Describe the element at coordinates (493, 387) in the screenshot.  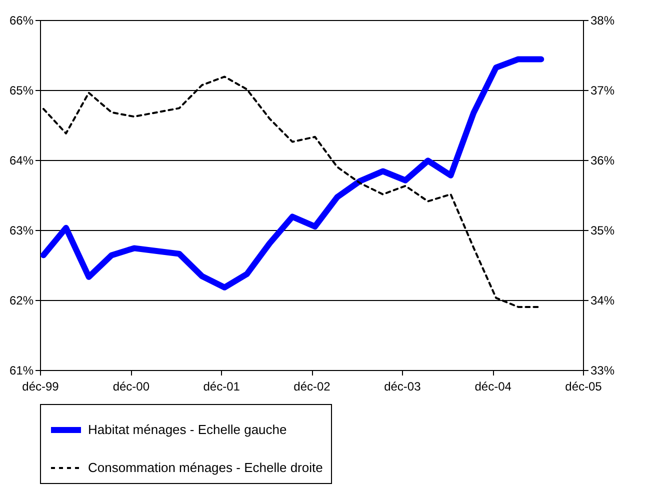
I see `x-tick-label: déc-04` at that location.